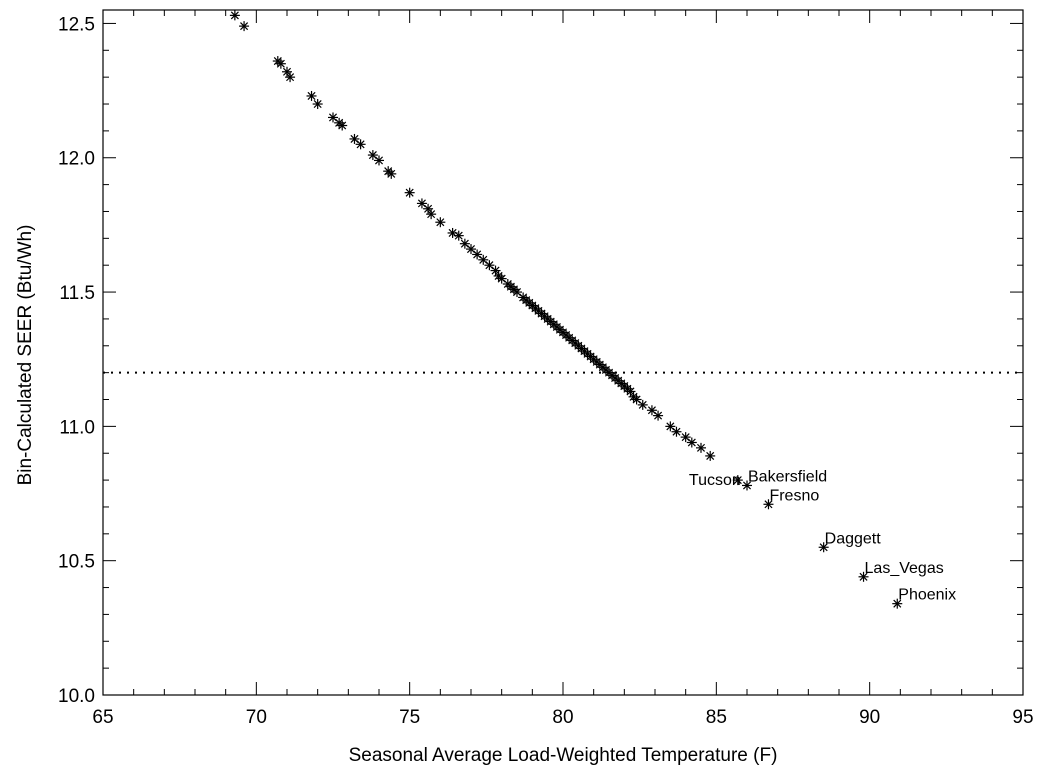 This screenshot has height=772, width=1043. I want to click on point-label: Daggett, so click(853, 538).